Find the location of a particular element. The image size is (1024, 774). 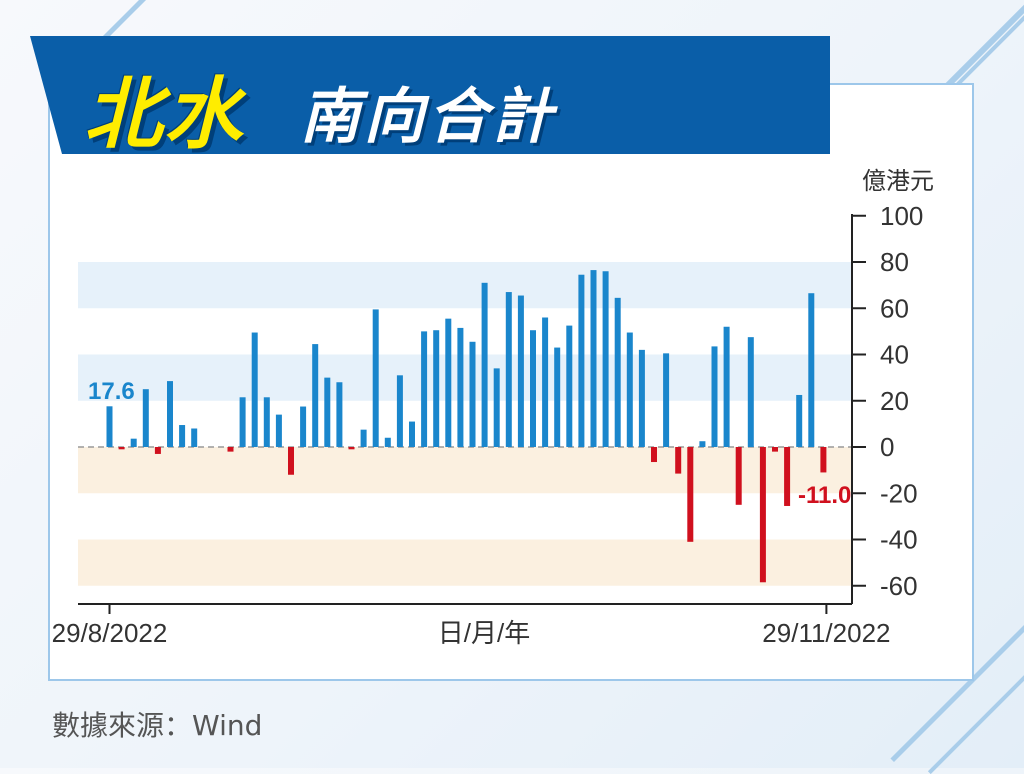

y-tick-label: 100 is located at coordinates (901, 216).